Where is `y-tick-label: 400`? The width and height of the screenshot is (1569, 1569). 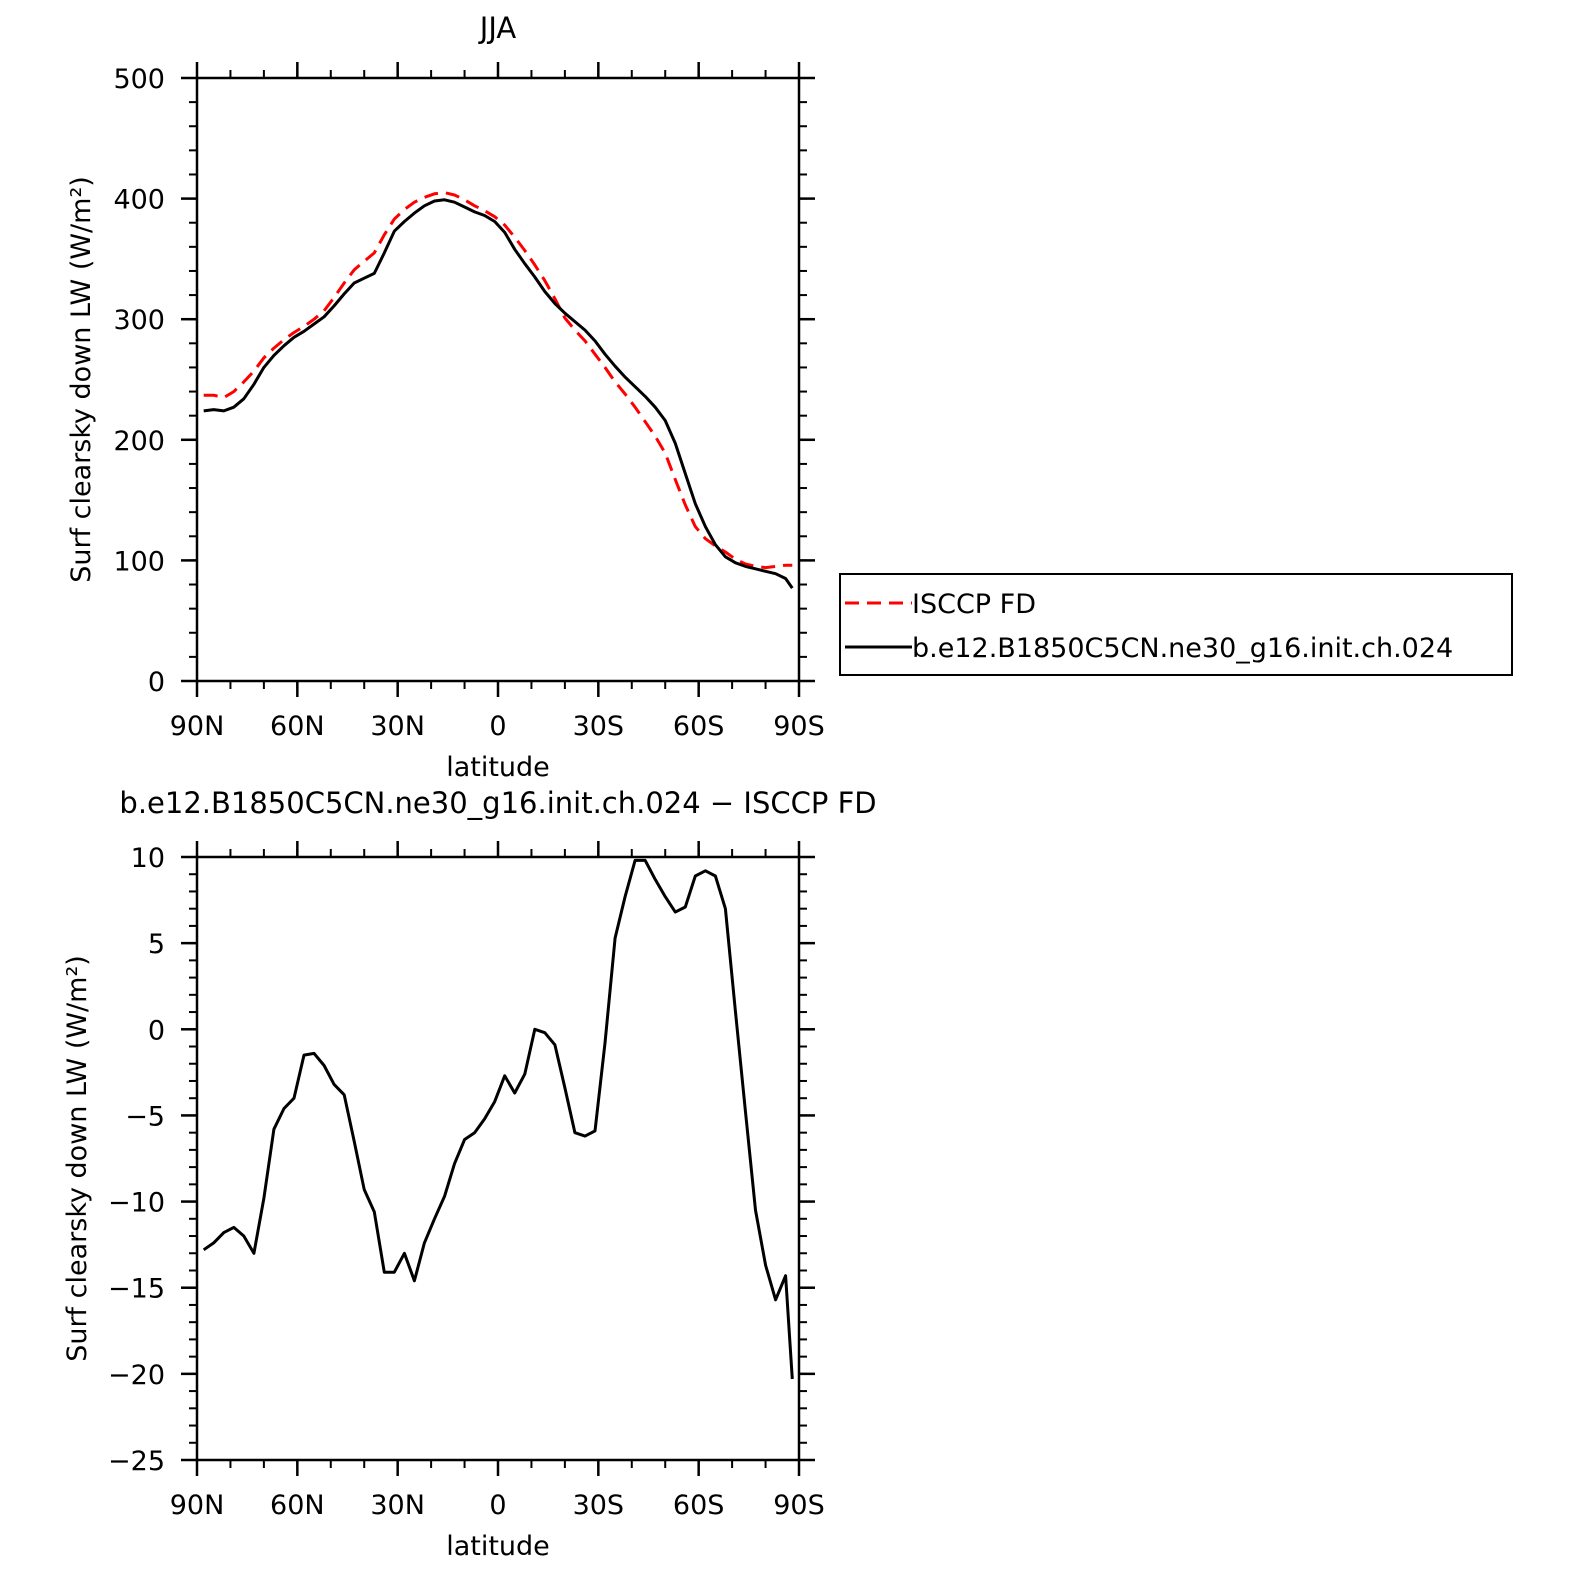 y-tick-label: 400 is located at coordinates (139, 200).